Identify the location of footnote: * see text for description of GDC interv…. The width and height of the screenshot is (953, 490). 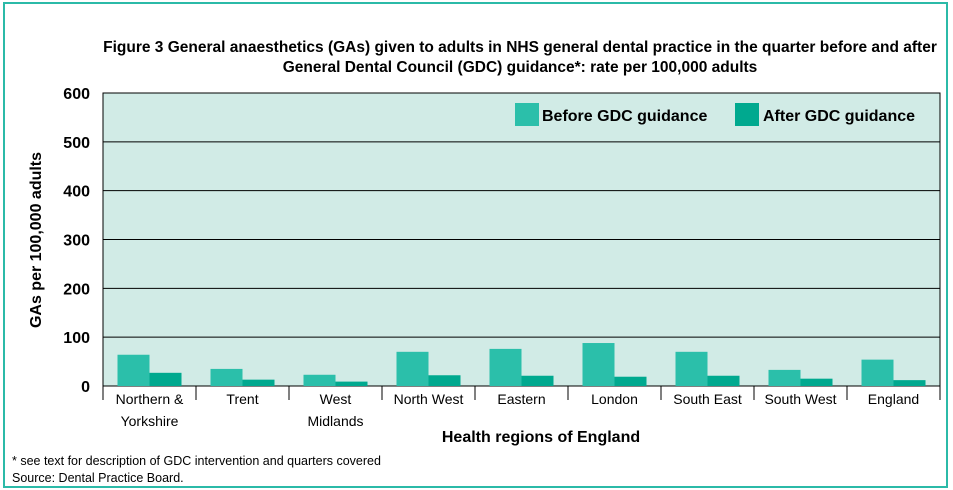
(196, 461).